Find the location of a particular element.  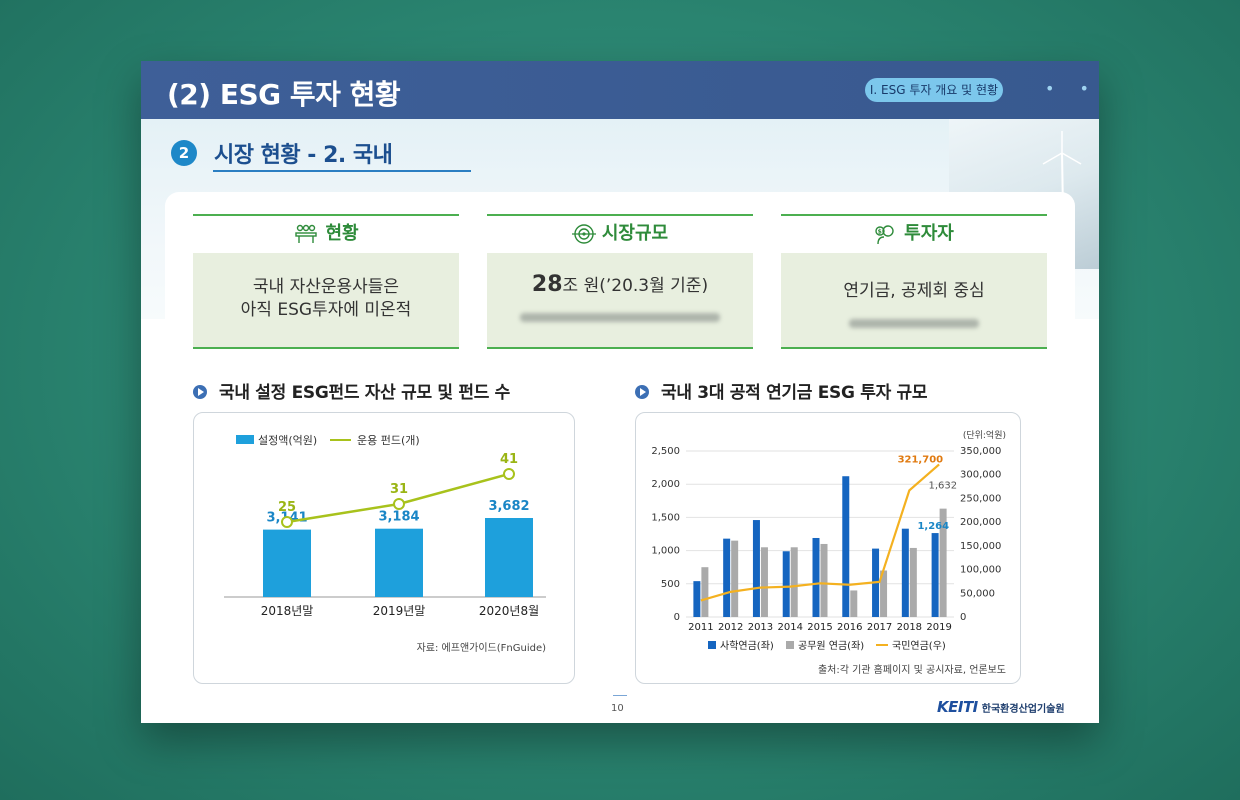

x-tick-label: 2015 is located at coordinates (819, 627).